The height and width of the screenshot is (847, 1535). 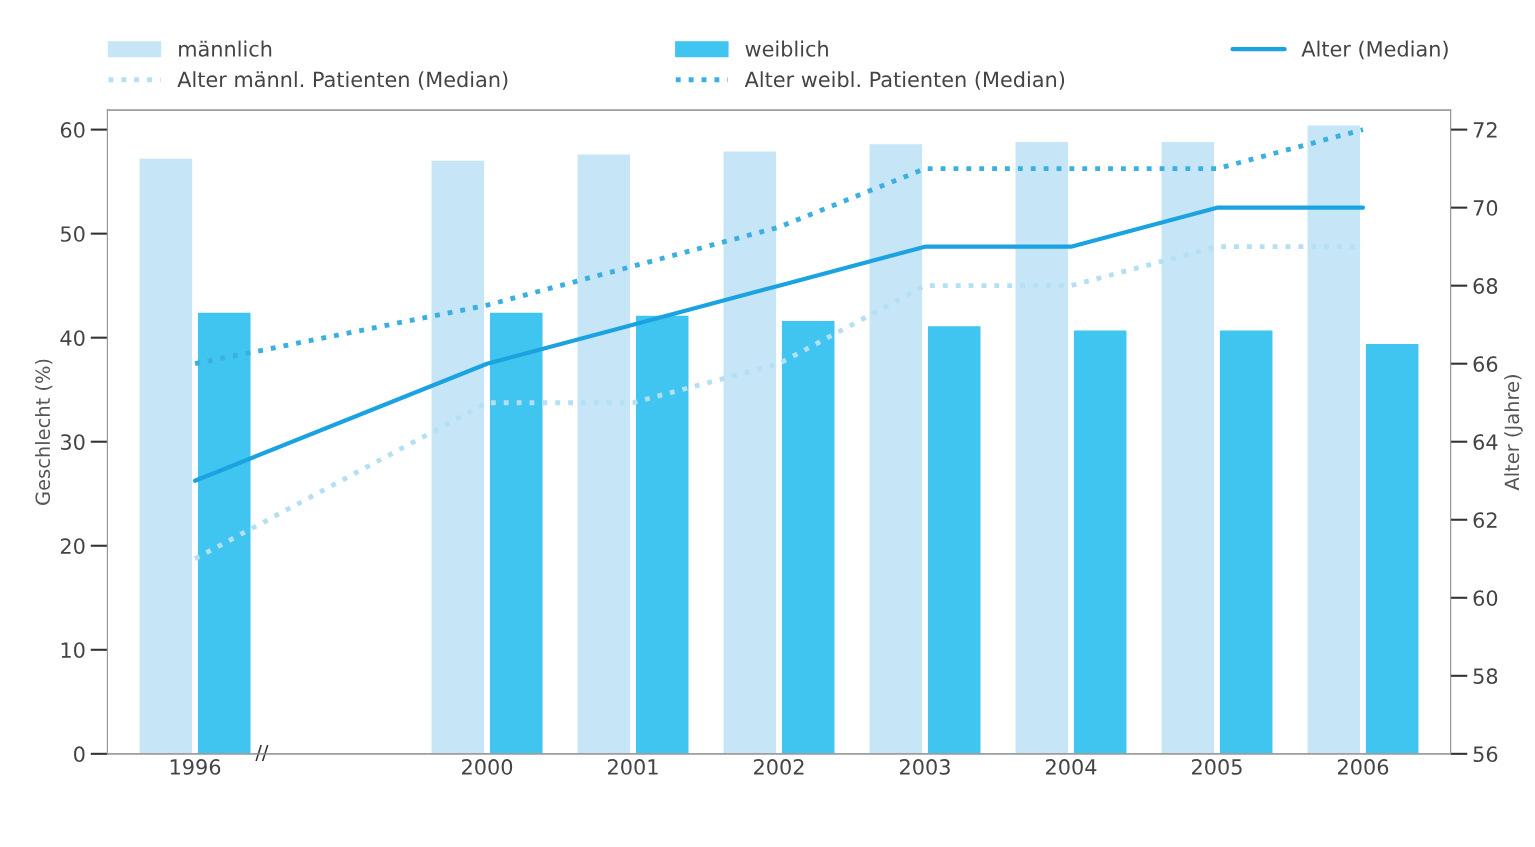 What do you see at coordinates (487, 767) in the screenshot?
I see `x-tick-label: 2000` at bounding box center [487, 767].